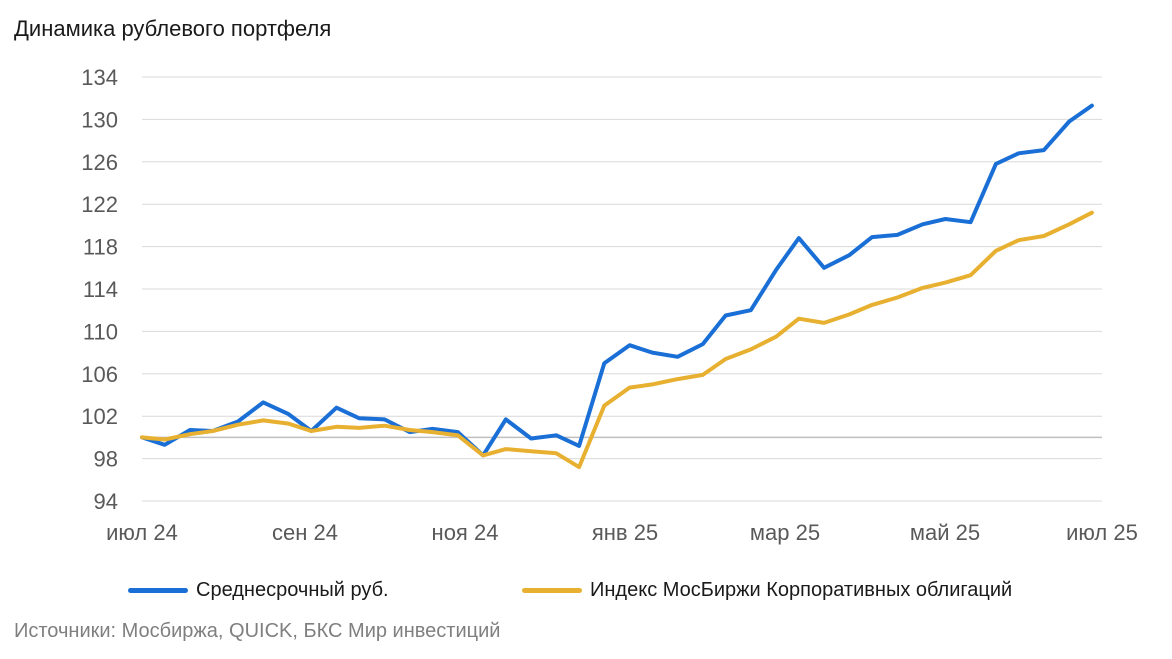  What do you see at coordinates (106, 459) in the screenshot?
I see `y-tick-label: 98` at bounding box center [106, 459].